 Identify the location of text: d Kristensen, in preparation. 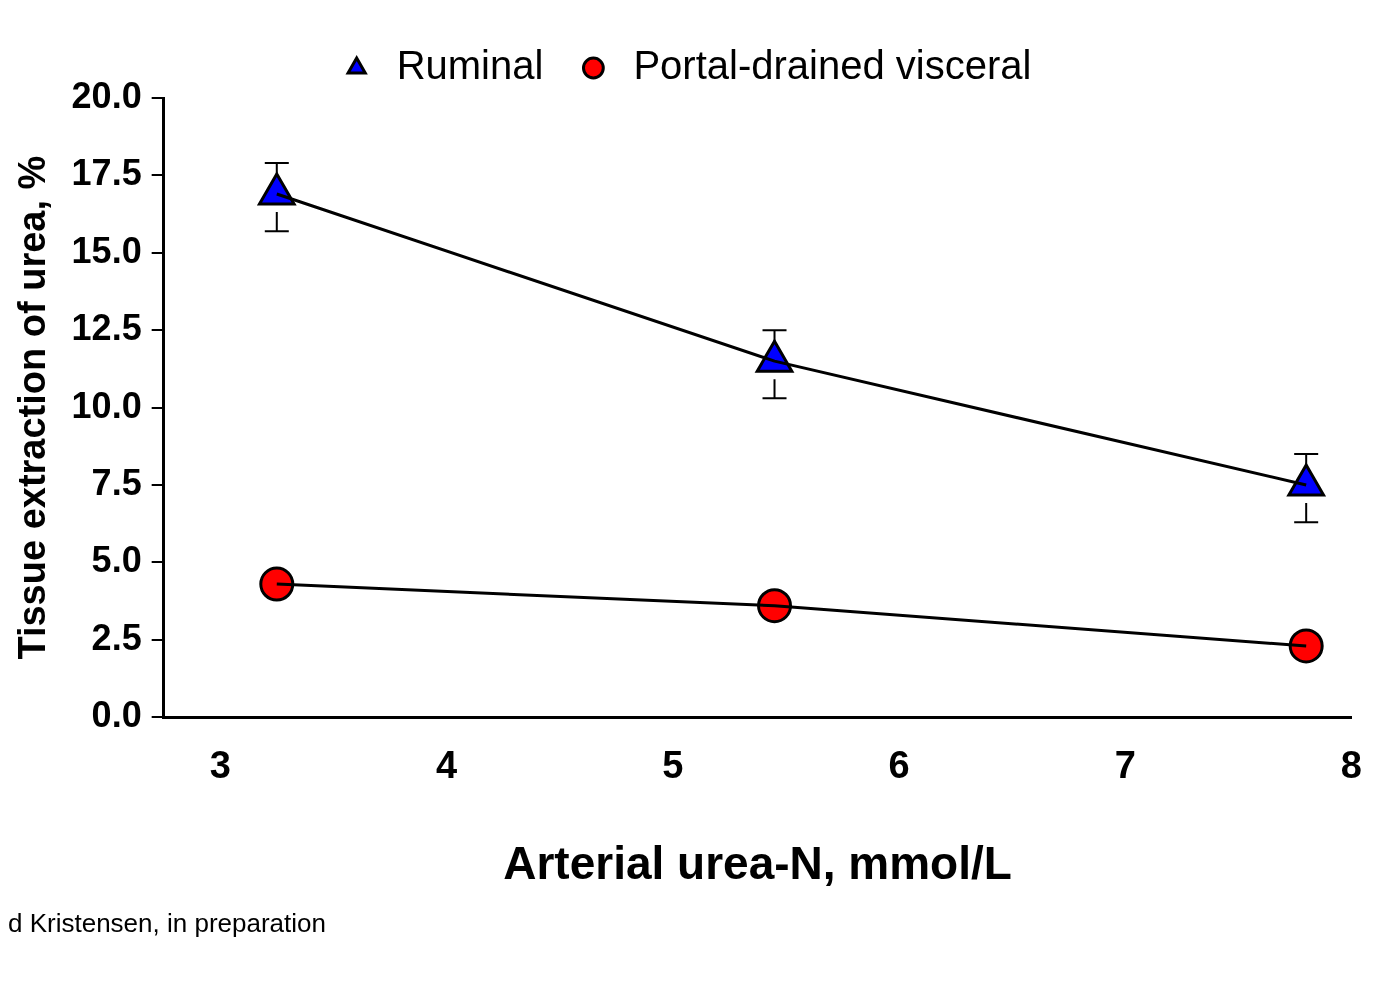
(167, 923).